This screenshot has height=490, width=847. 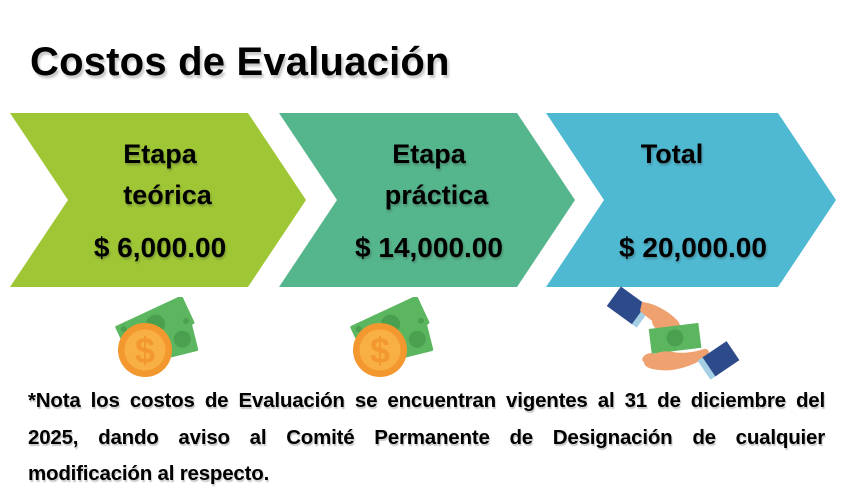 What do you see at coordinates (429, 175) in the screenshot?
I see `stage-label: Etapa práctica` at bounding box center [429, 175].